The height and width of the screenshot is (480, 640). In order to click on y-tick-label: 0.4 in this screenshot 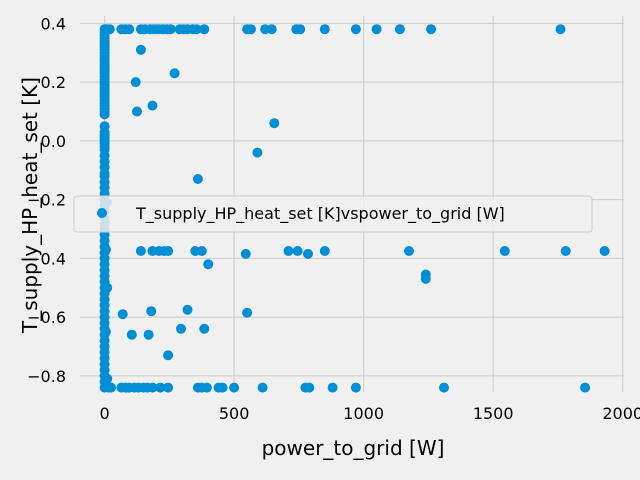, I will do `click(53, 23)`.